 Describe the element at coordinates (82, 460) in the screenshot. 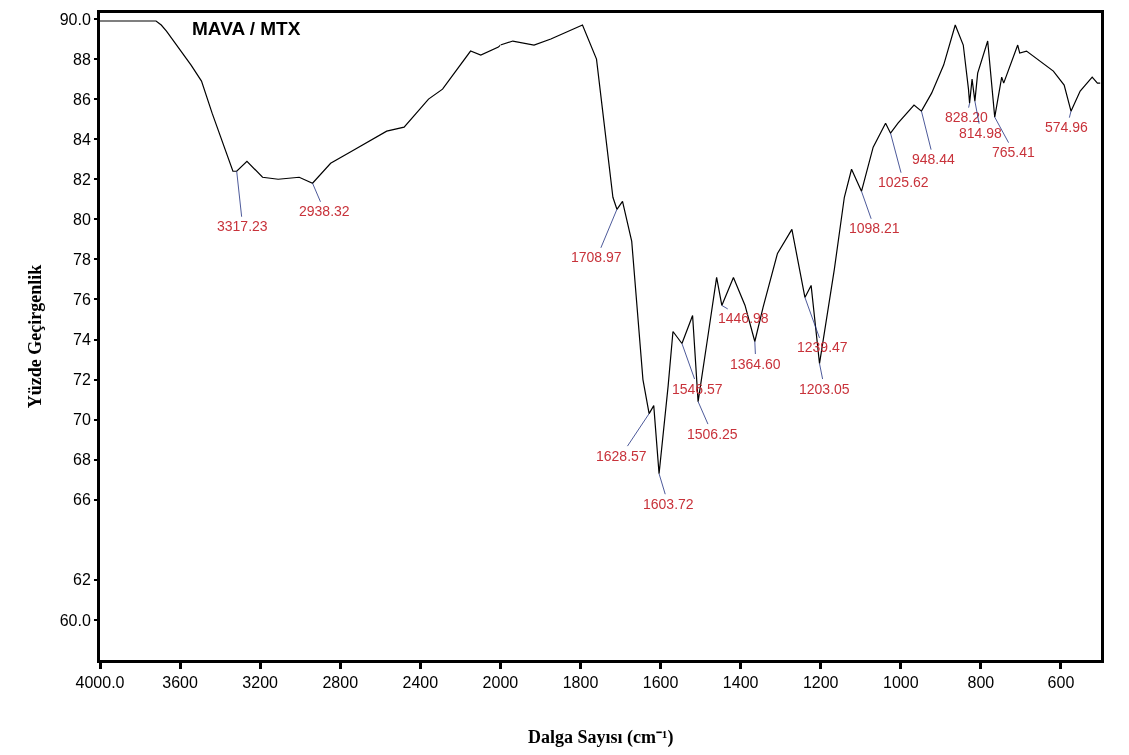

I see `y-tick-label: 68` at that location.